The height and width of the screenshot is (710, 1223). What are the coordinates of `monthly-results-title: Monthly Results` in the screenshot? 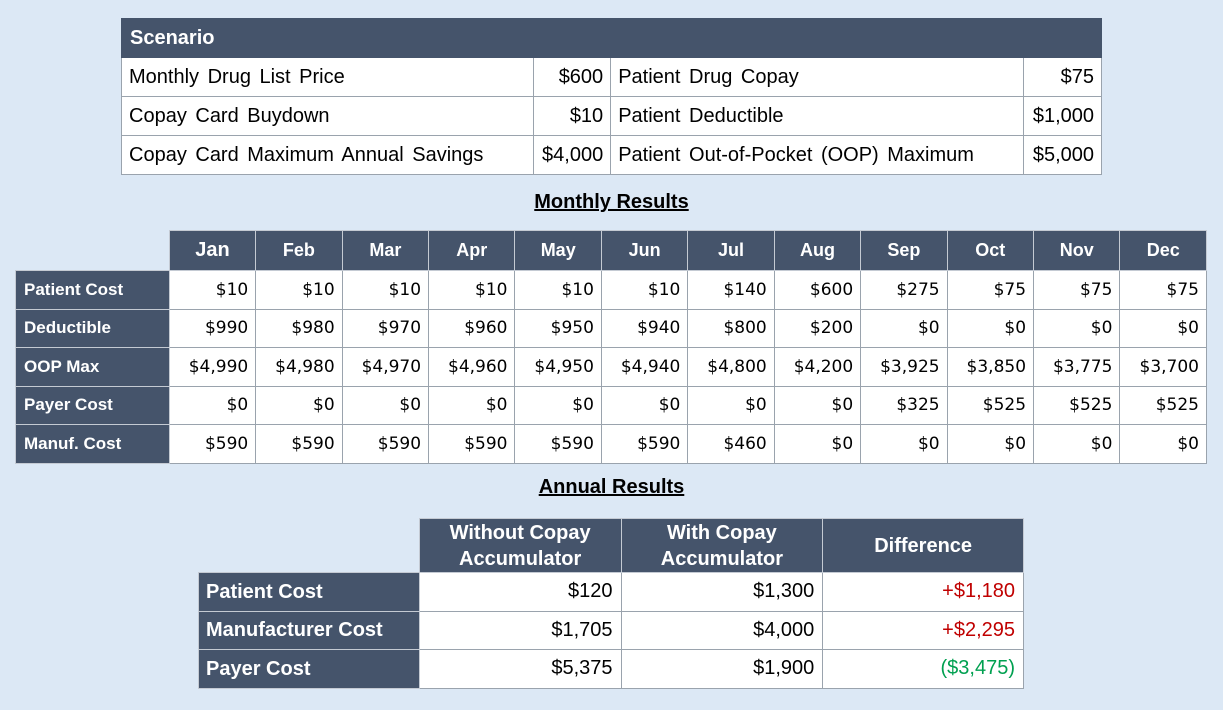 It's located at (611, 202).